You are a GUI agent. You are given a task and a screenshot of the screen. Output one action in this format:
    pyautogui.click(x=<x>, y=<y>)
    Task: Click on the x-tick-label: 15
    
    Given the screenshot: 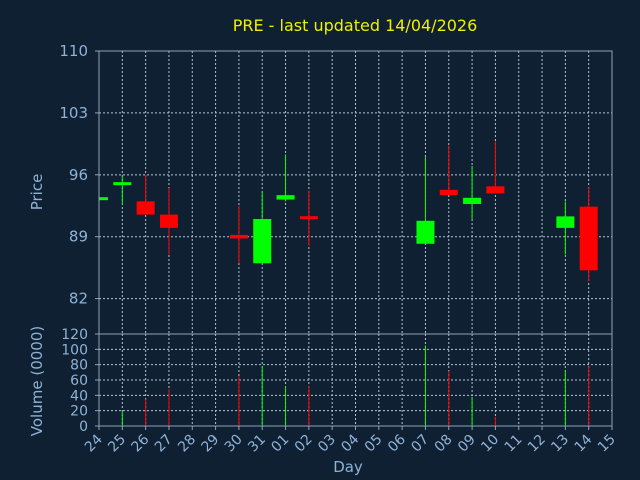 What is the action you would take?
    pyautogui.click(x=607, y=444)
    